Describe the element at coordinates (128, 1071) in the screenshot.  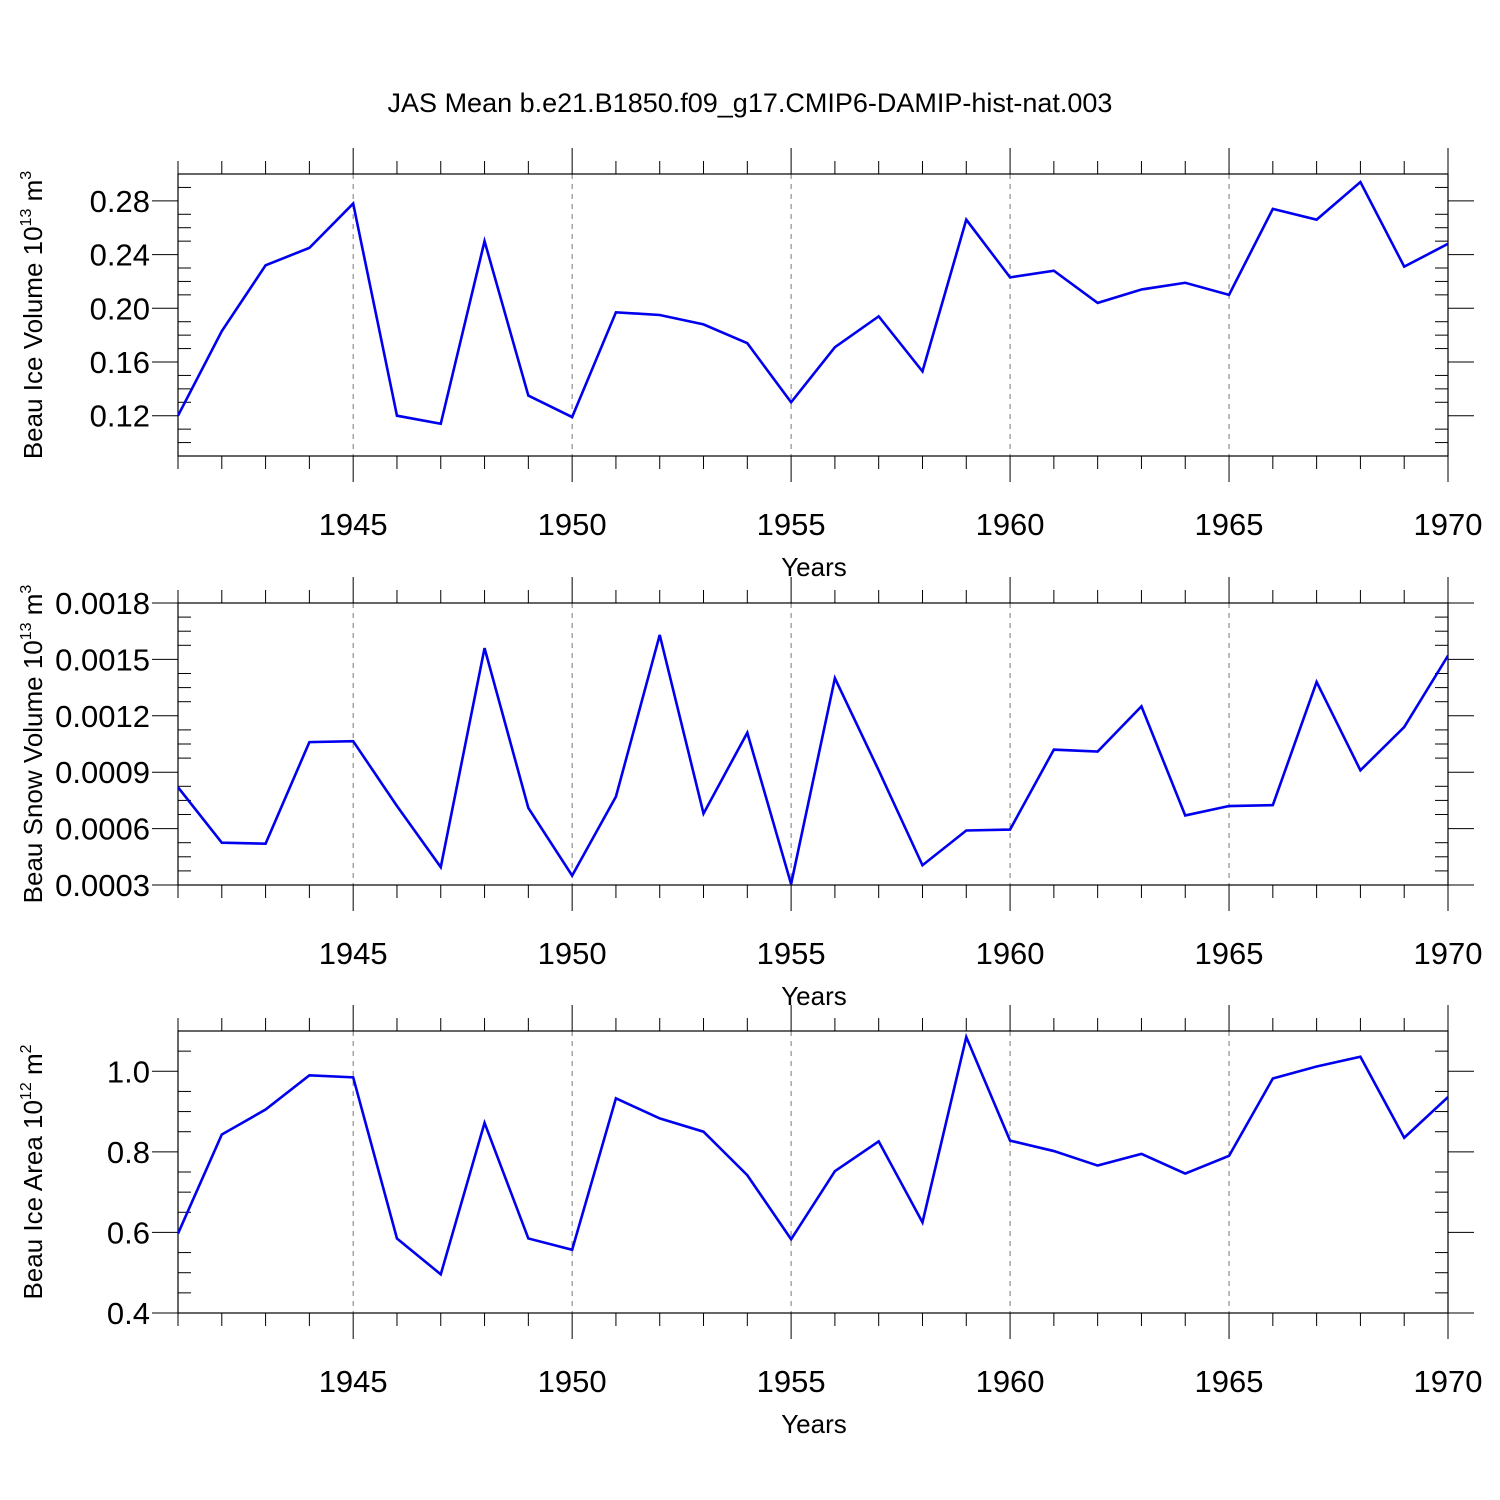
I see `y-tick-label: 1.0` at that location.